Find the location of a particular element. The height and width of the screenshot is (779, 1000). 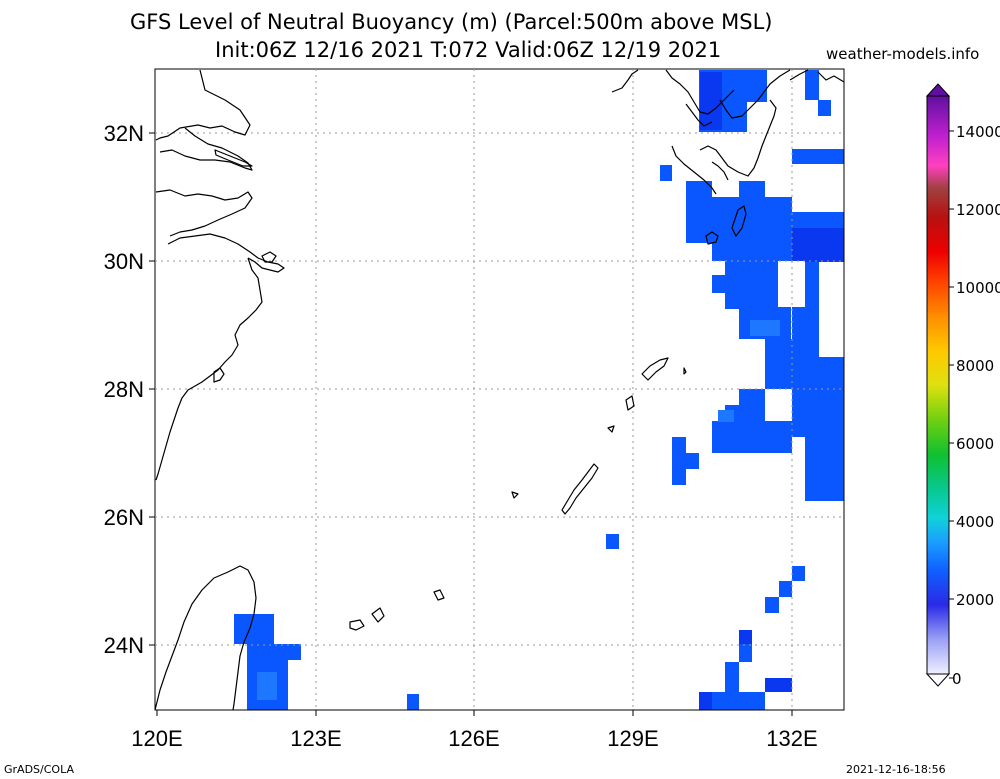

colorbar-scale is located at coordinates (938, 385).